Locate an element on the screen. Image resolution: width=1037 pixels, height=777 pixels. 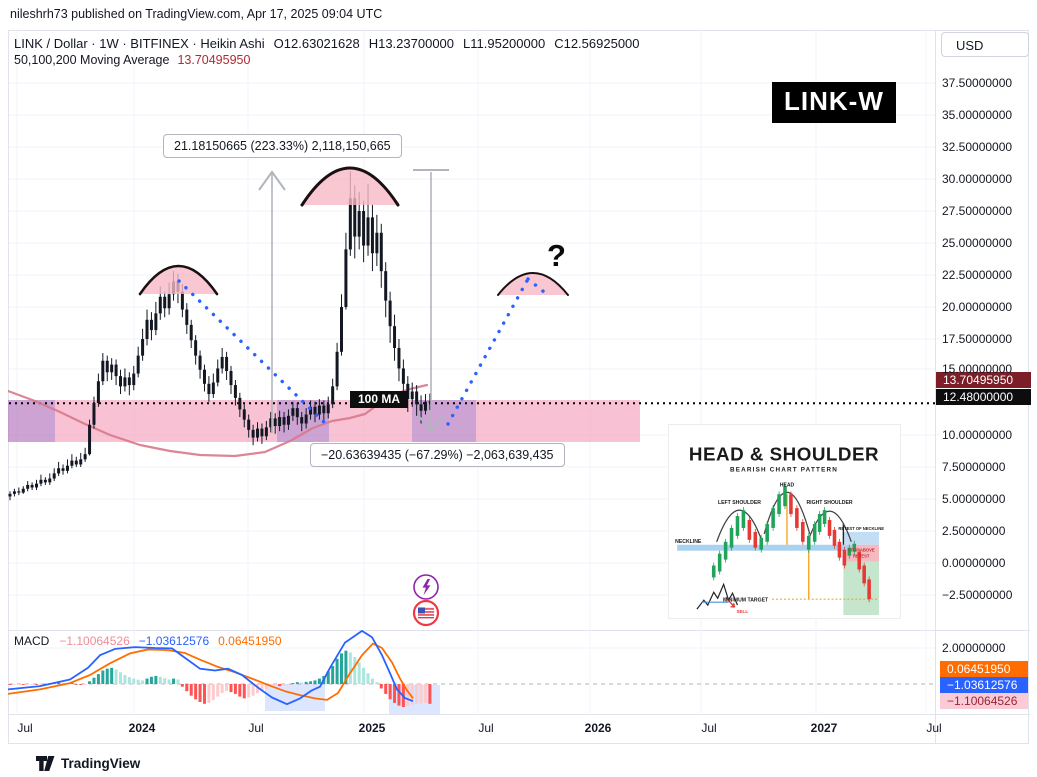
hs-retest-label: RETEST OF NECKLINE is located at coordinates (861, 528).